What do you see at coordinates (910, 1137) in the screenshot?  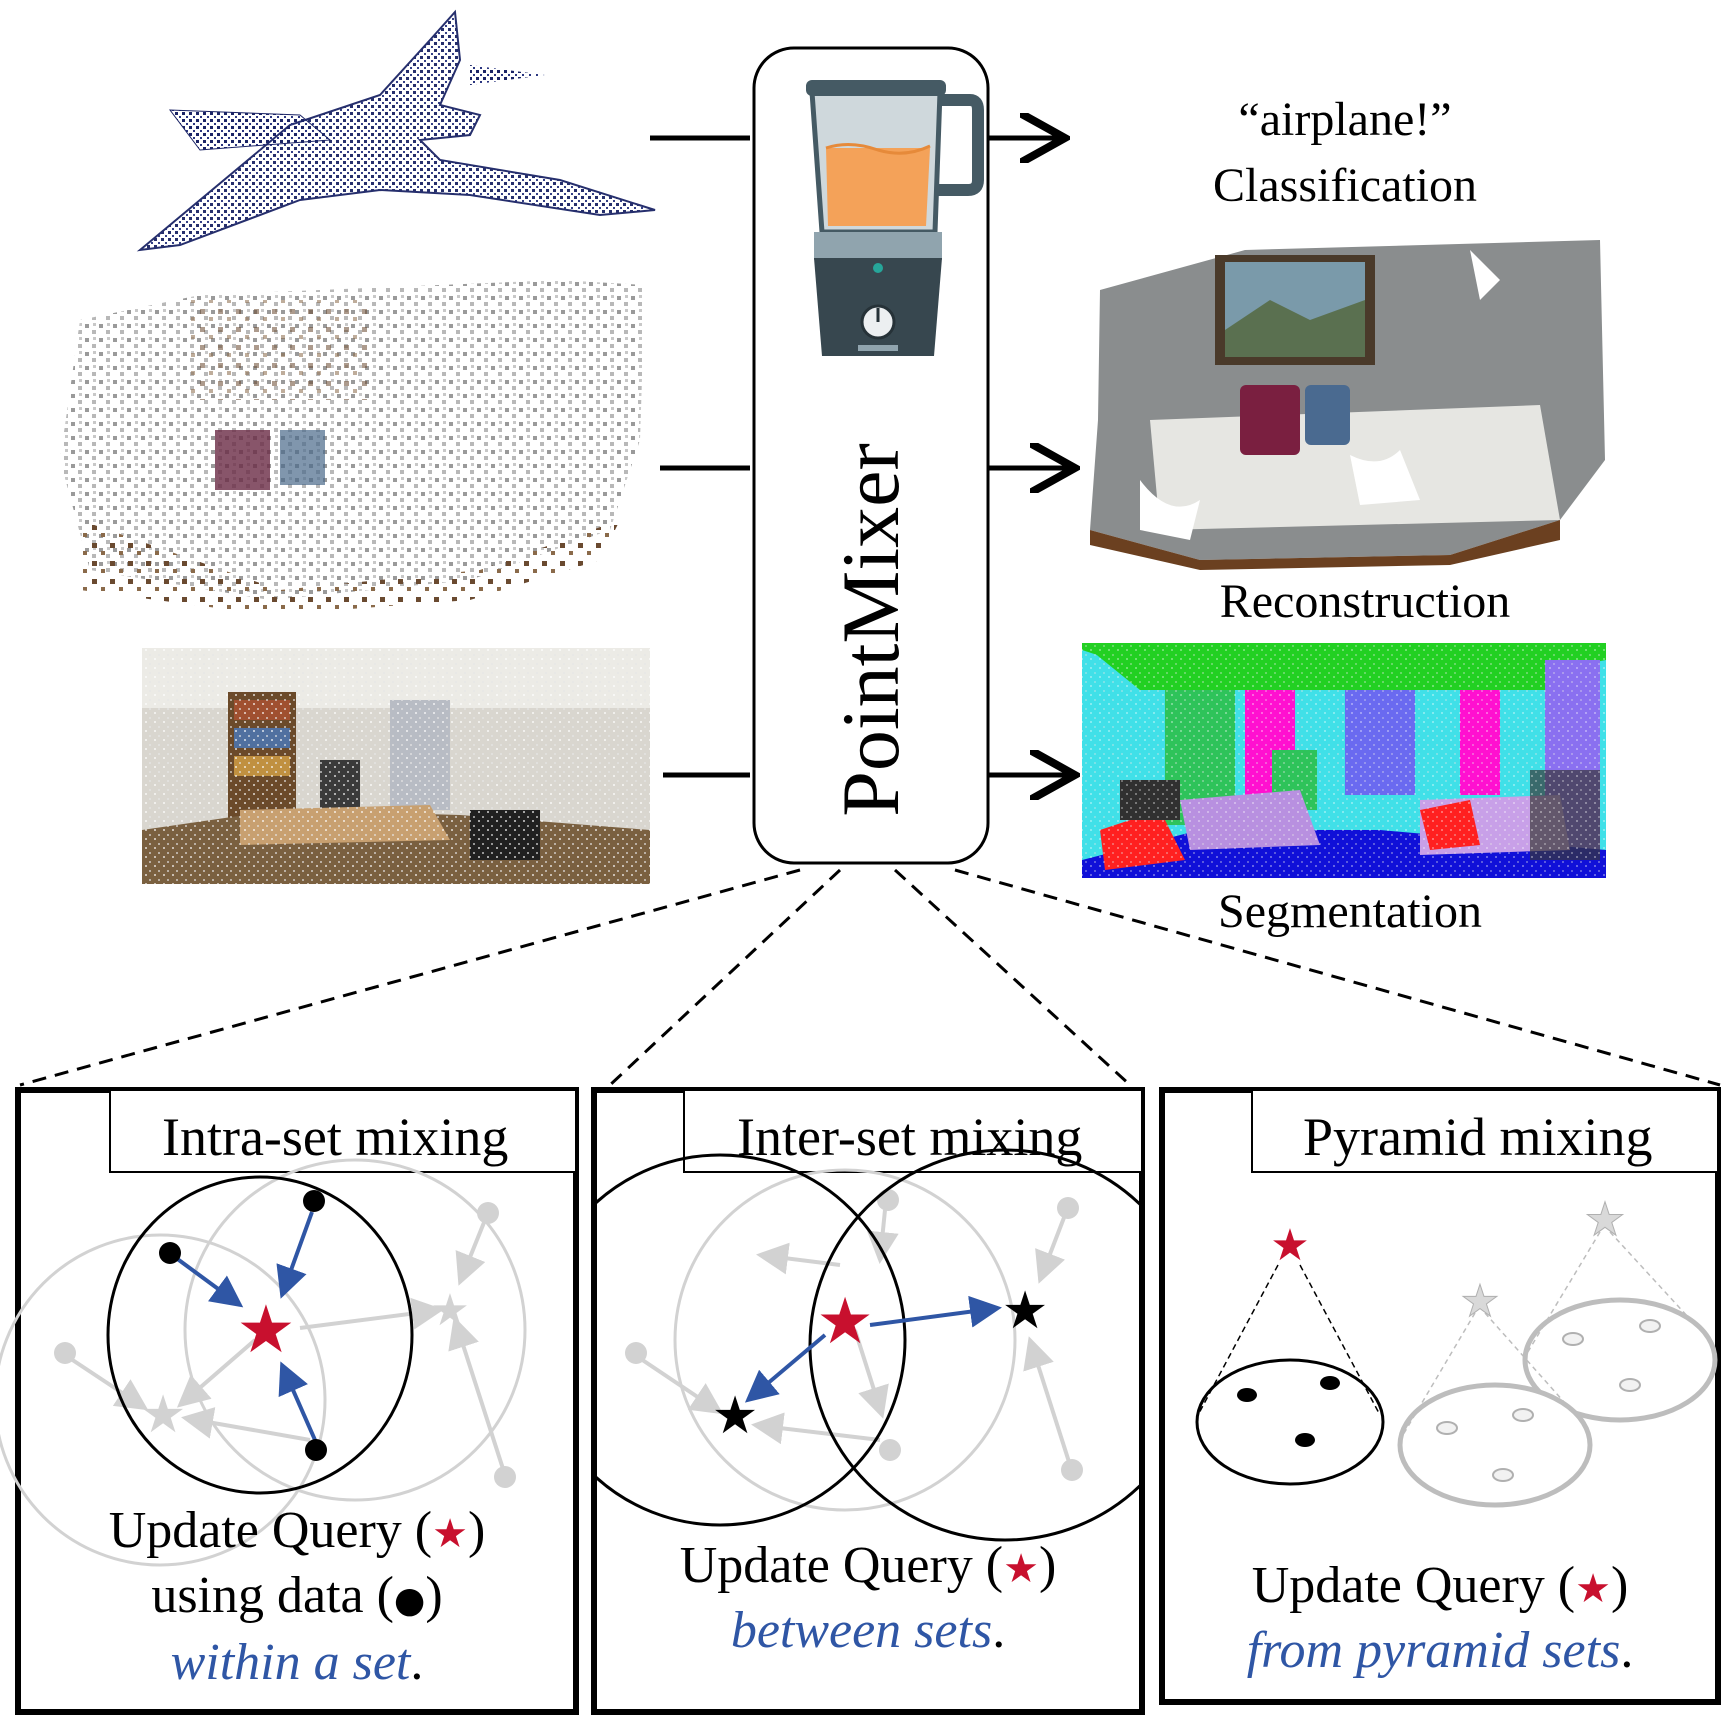 I see `panel-title-inter: Inter-set mixing` at bounding box center [910, 1137].